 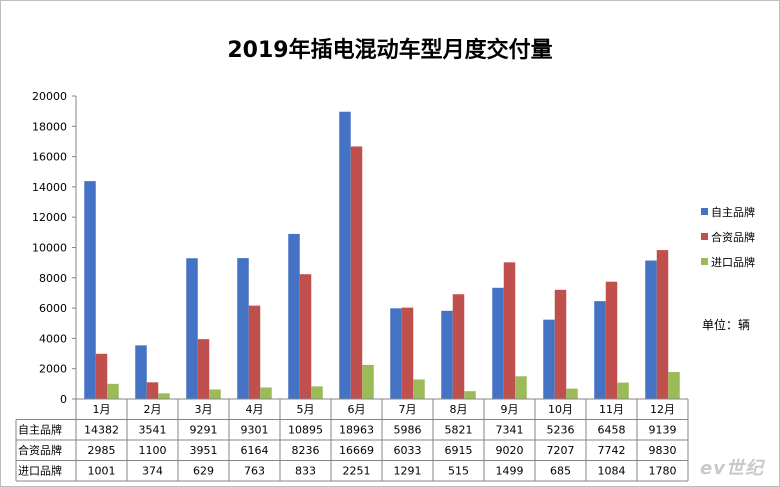 I want to click on data-label: 8236, so click(x=306, y=450).